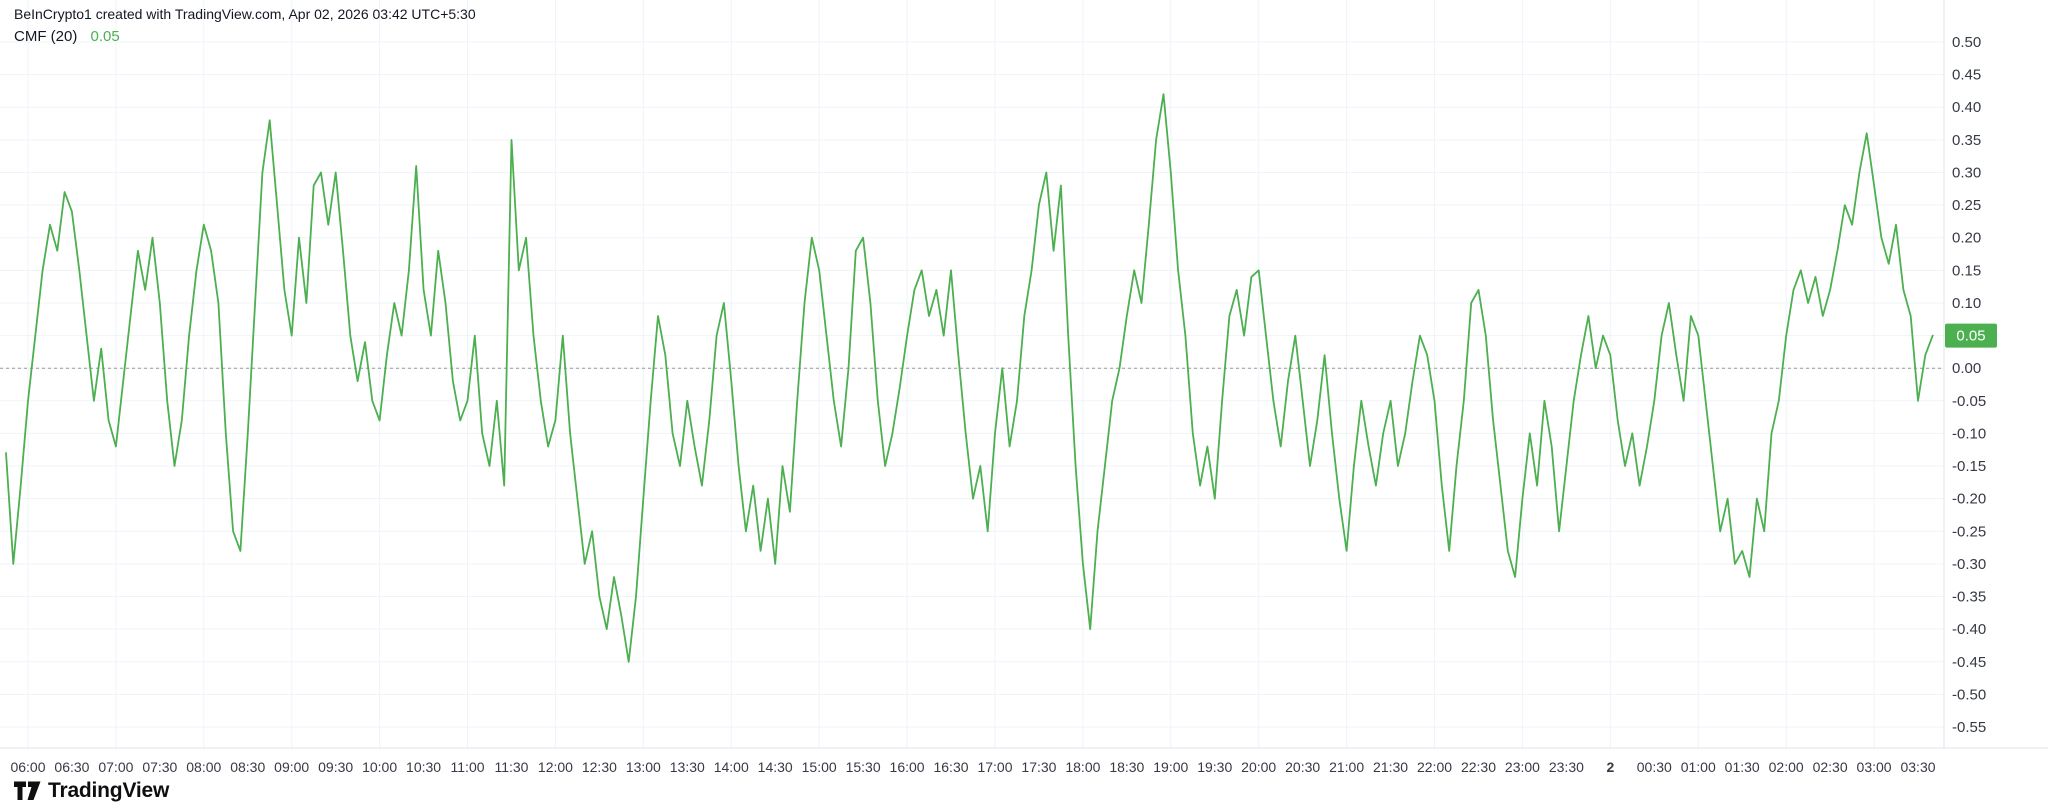  Describe the element at coordinates (115, 767) in the screenshot. I see `svg-text: 07:00` at that location.